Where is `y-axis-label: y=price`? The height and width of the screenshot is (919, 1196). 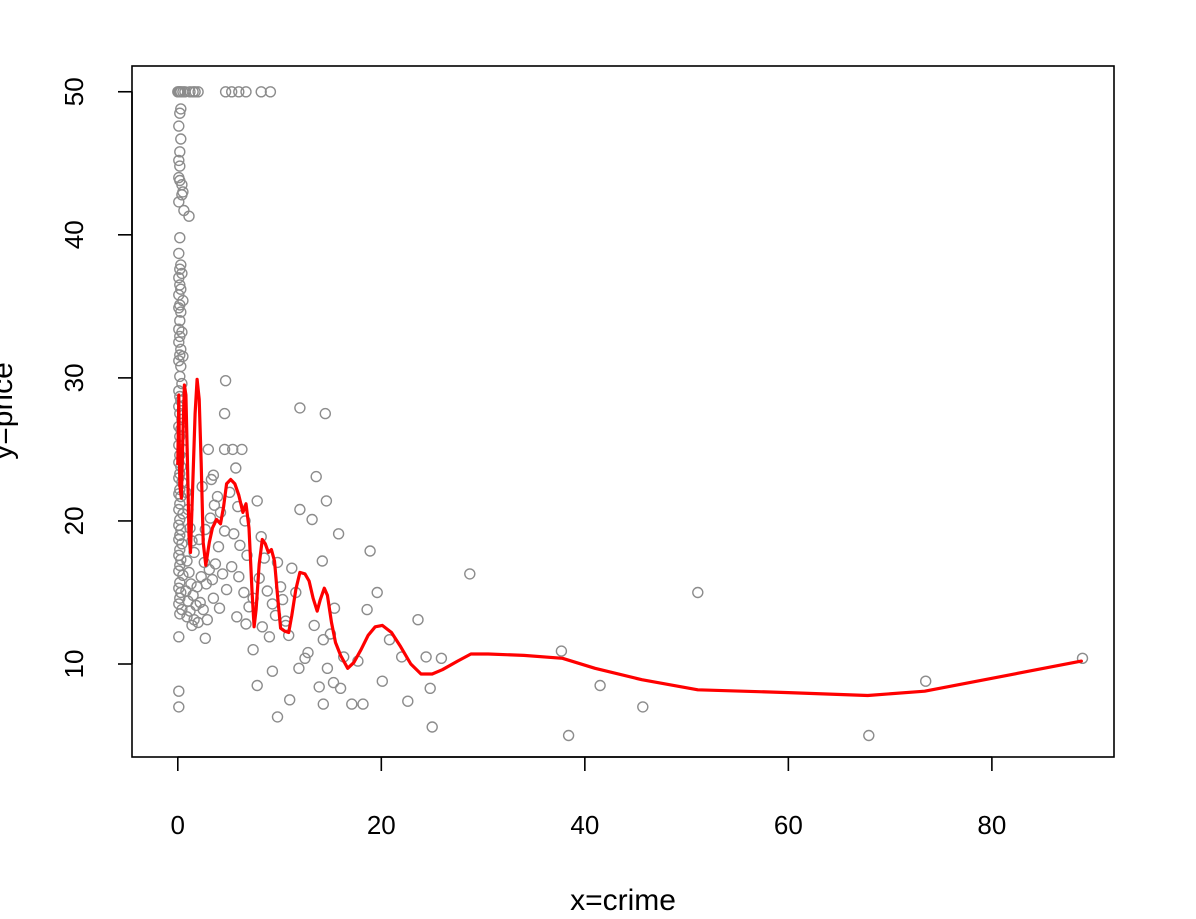
y-axis-label: y=price is located at coordinates (9, 411).